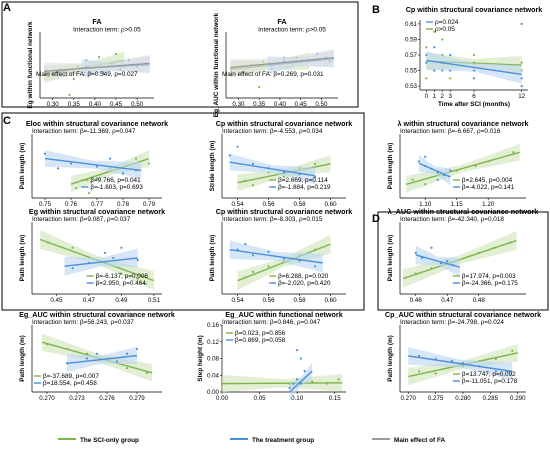 Image resolution: width=550 pixels, height=453 pixels. Describe the element at coordinates (122, 276) in the screenshot. I see `legend-entry: β=-6.137, p=0.006` at that location.